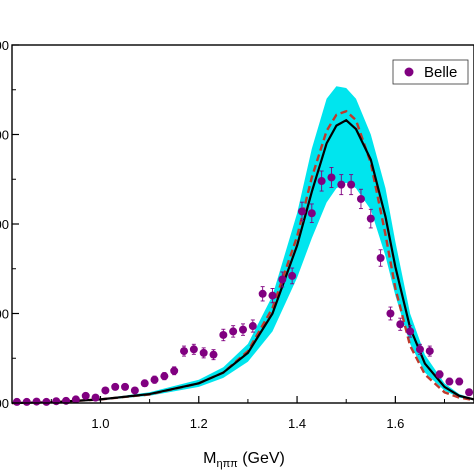 The width and height of the screenshot is (474, 474). I want to click on x-axis-label: Mηππ (GeV), so click(244, 460).